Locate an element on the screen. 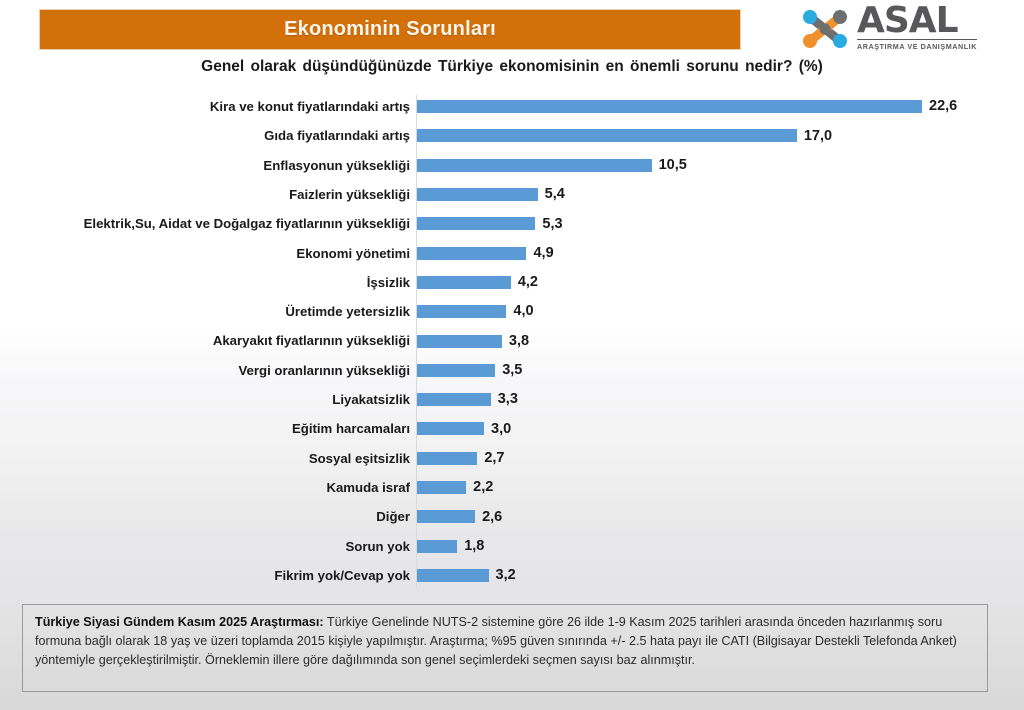 This screenshot has height=710, width=1024. bar-row: Kamuda israf 2,2 is located at coordinates (512, 487).